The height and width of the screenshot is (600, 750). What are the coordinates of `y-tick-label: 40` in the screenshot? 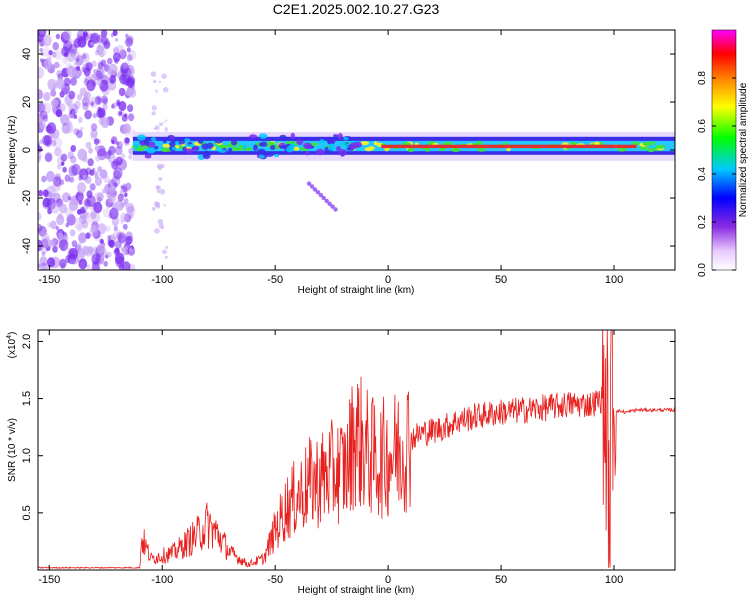 It's located at (27, 54).